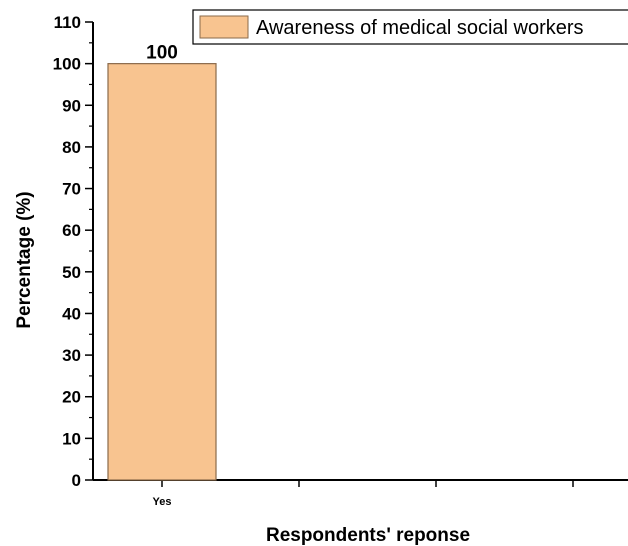 The image size is (628, 546). What do you see at coordinates (162, 53) in the screenshot?
I see `data-label: 100` at bounding box center [162, 53].